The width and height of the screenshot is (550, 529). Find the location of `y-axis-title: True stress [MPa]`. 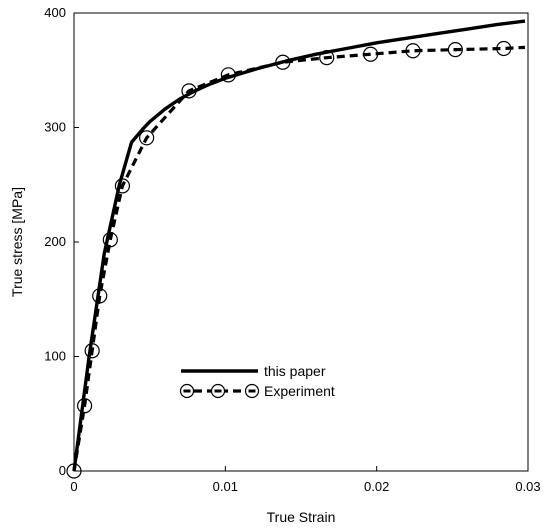

y-axis-title: True stress [MPa] is located at coordinates (17, 242).